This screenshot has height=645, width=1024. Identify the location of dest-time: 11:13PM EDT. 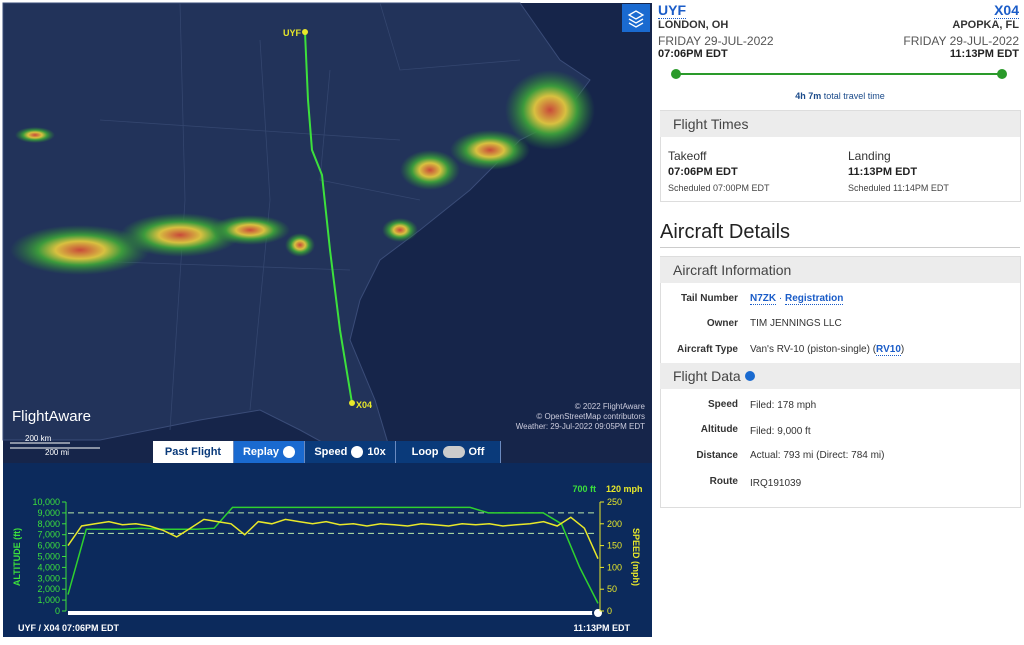
(984, 54).